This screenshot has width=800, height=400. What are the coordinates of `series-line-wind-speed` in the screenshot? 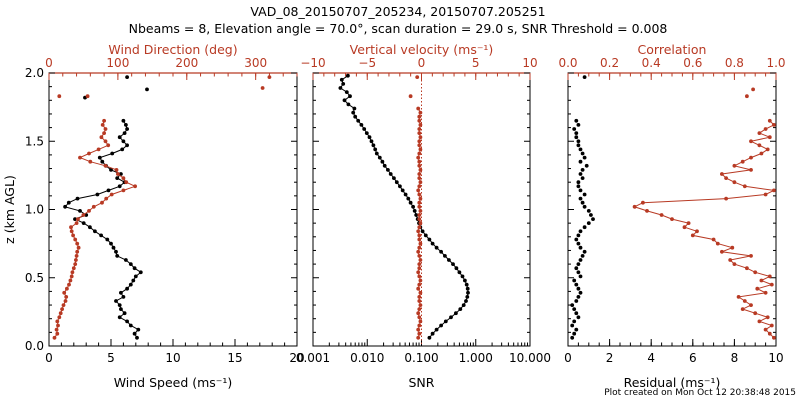 It's located at (103, 229).